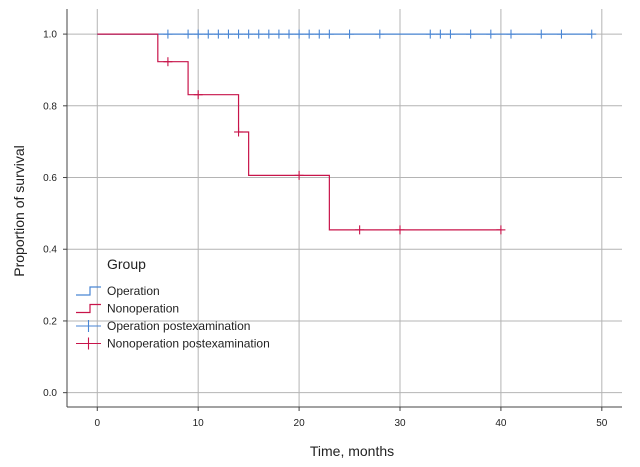 The height and width of the screenshot is (467, 640). What do you see at coordinates (50, 106) in the screenshot?
I see `y-tick-label: 0.8` at bounding box center [50, 106].